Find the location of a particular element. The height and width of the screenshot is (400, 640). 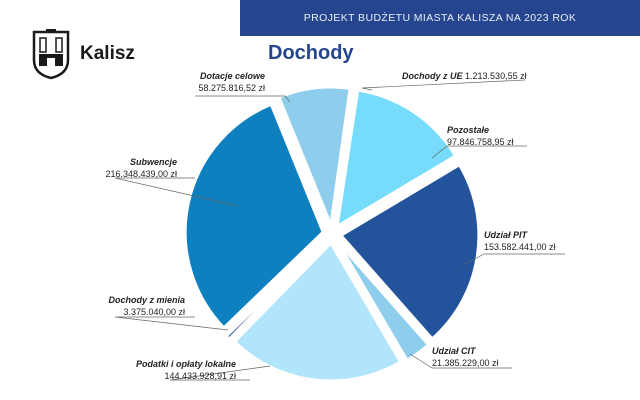

city-name: Kalisz is located at coordinates (107, 53).